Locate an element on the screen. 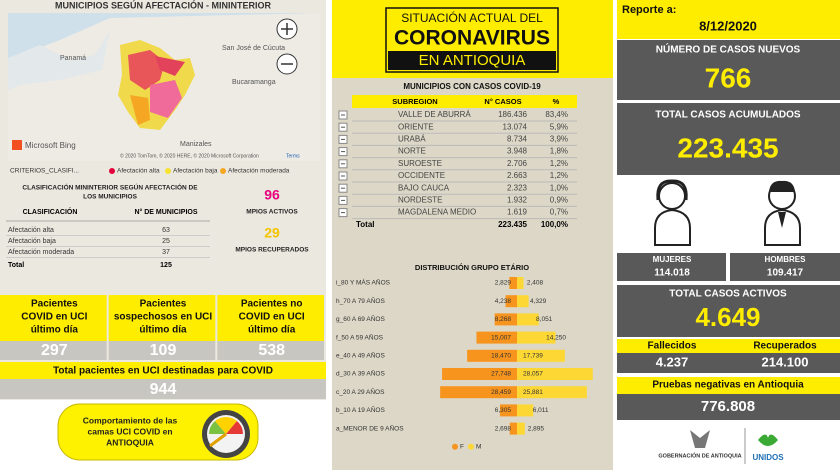 The height and width of the screenshot is (470, 840). legend-label: F is located at coordinates (462, 447).